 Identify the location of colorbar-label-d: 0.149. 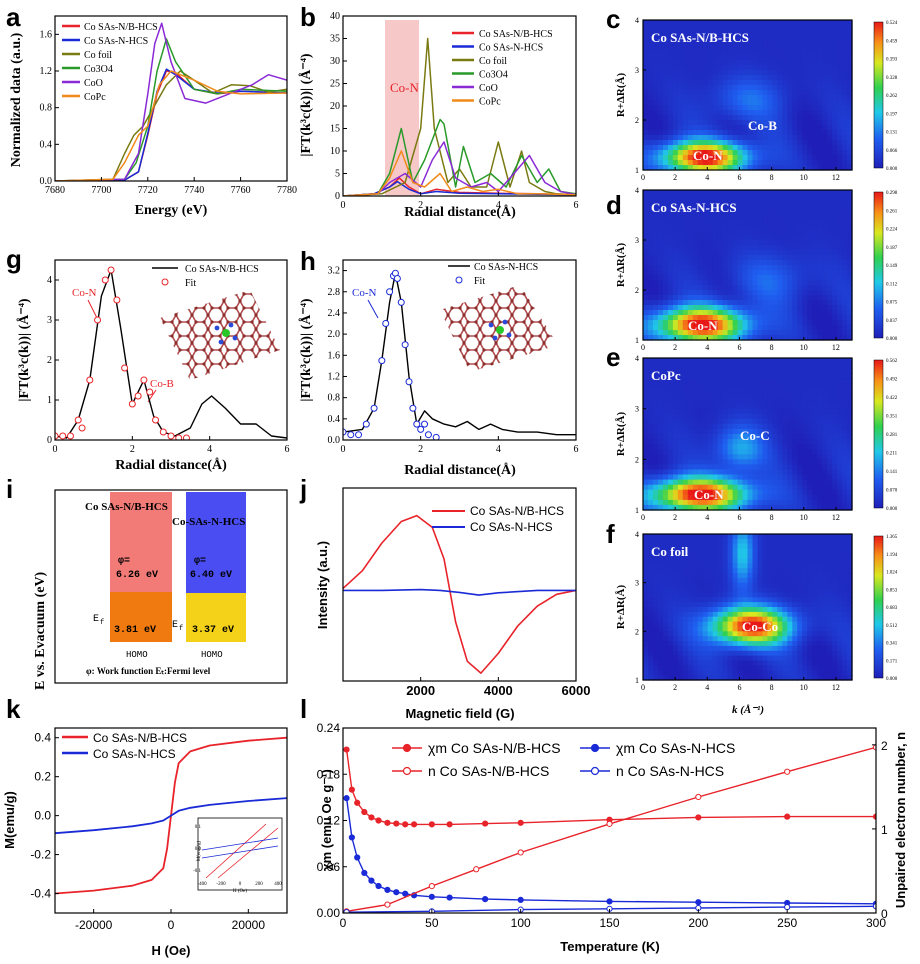
(892, 266).